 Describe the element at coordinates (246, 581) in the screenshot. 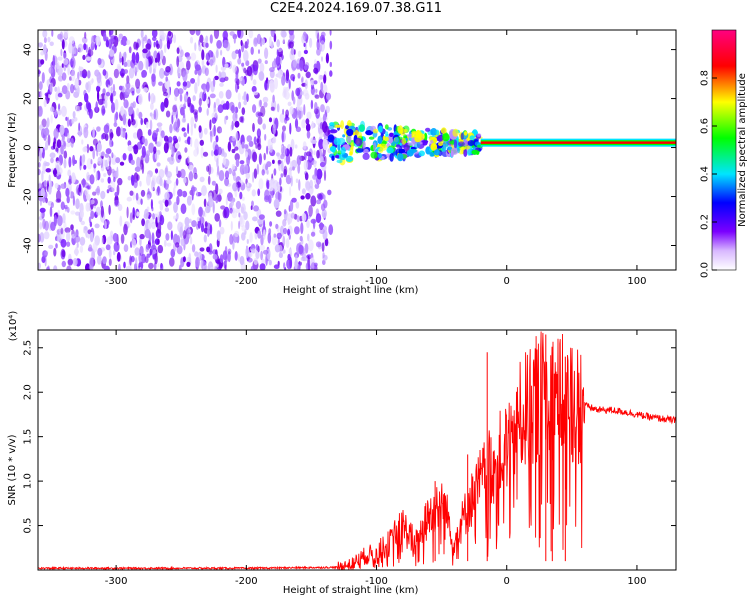

I see `bottom-xtick-label: -200` at that location.